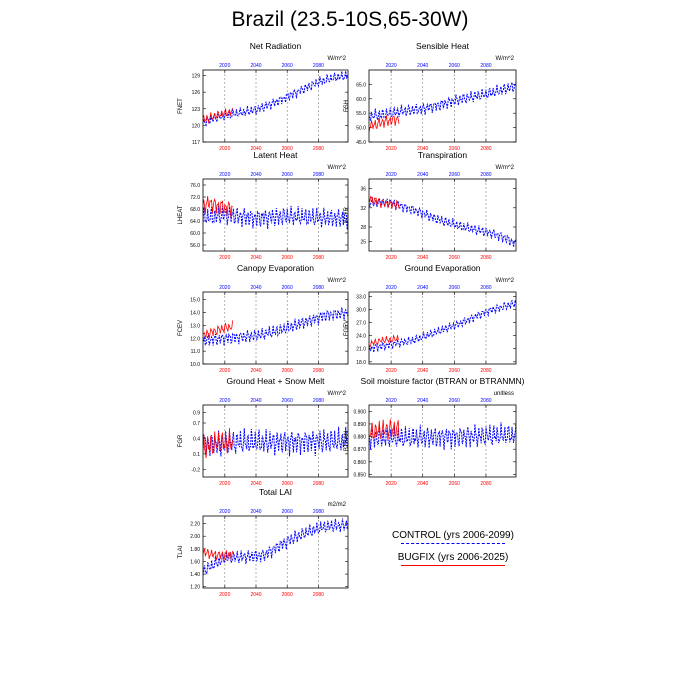  What do you see at coordinates (347, 106) in the screenshot?
I see `panel-ylabel: FSH` at bounding box center [347, 106].